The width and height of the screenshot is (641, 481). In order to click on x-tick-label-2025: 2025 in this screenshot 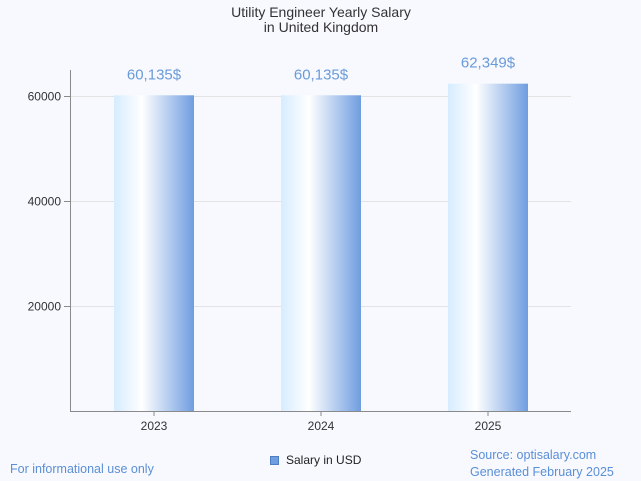, I will do `click(488, 426)`.